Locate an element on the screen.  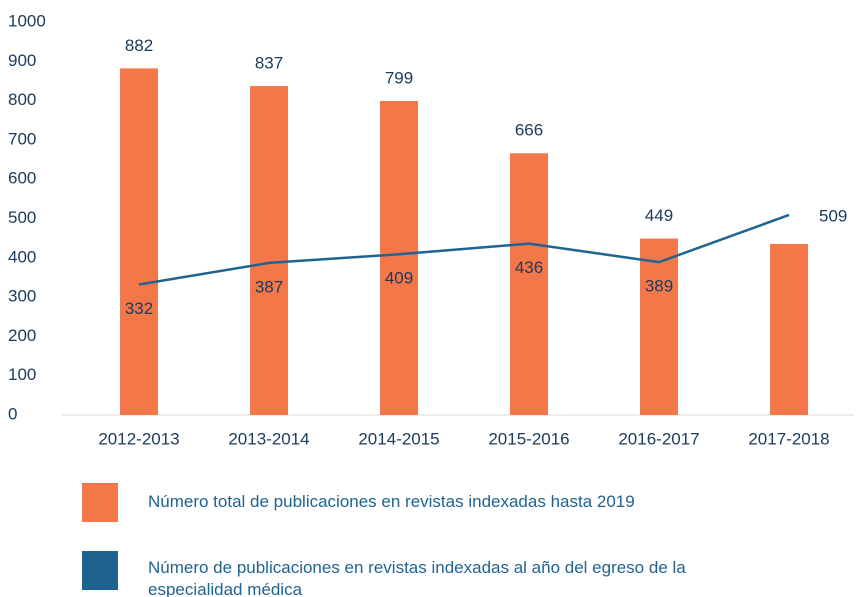
y-tick-label: 0 is located at coordinates (12, 413).